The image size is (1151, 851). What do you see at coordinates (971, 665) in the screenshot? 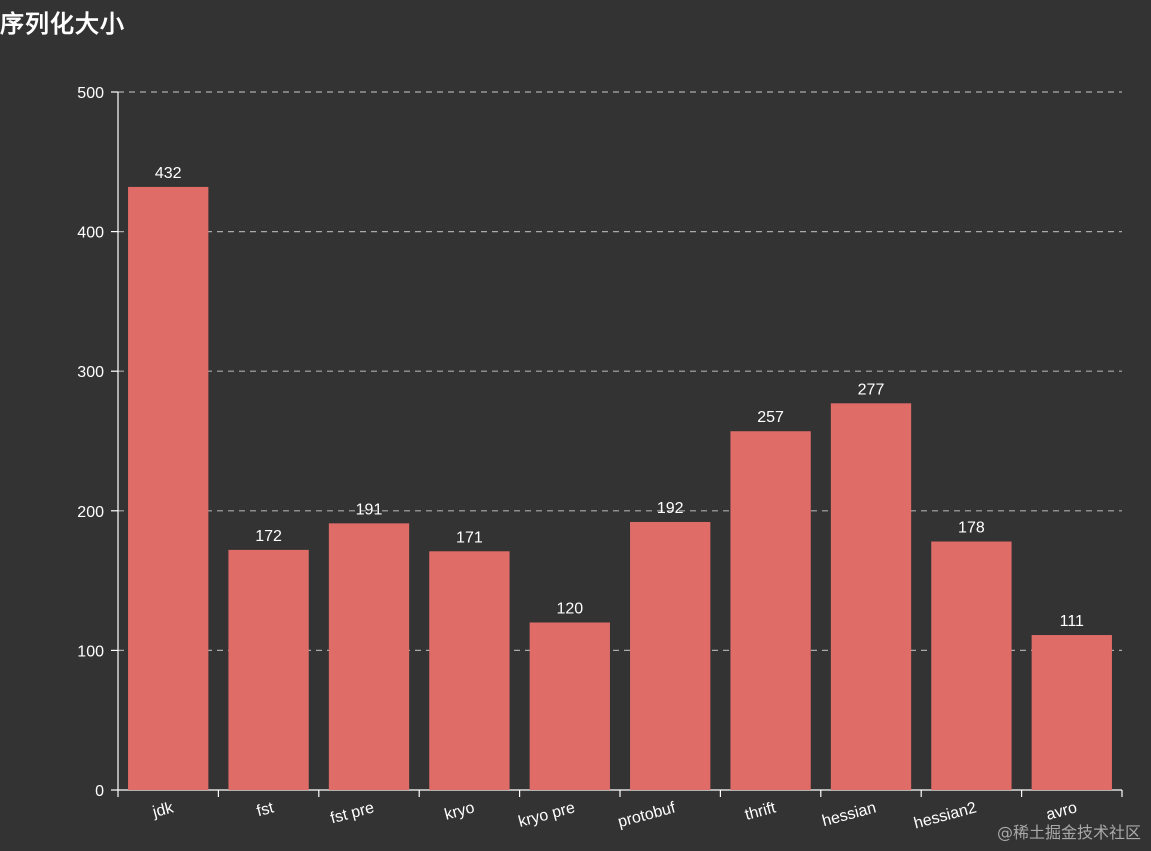
I see `bar-hessian2` at bounding box center [971, 665].